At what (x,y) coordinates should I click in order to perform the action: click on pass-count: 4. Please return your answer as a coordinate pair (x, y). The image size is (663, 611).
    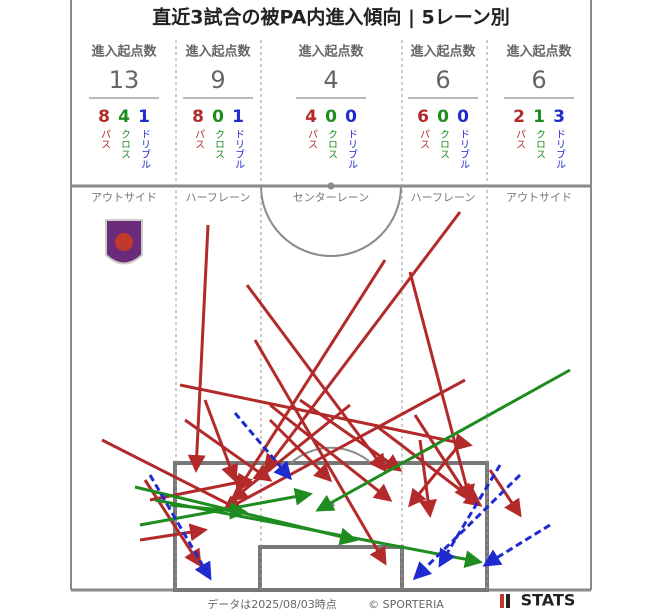
    Looking at the image, I should click on (311, 117).